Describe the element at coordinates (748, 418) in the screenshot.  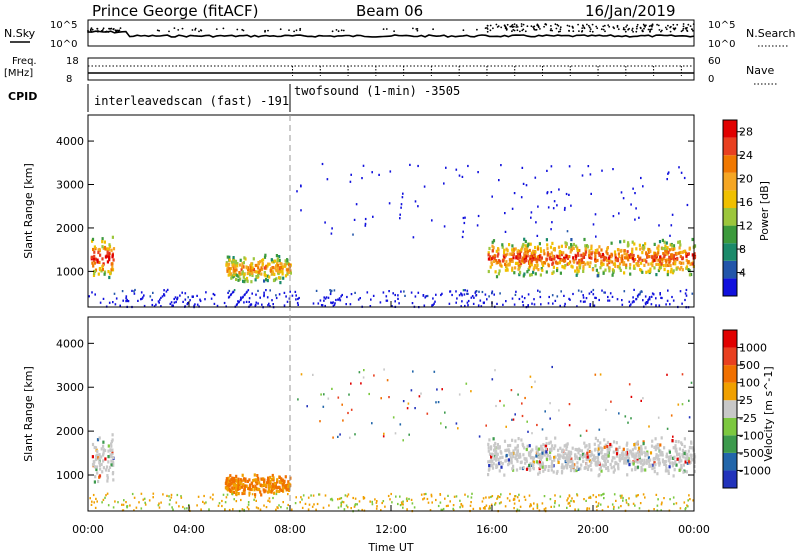
I see `colorbar-tick-label: -25` at that location.